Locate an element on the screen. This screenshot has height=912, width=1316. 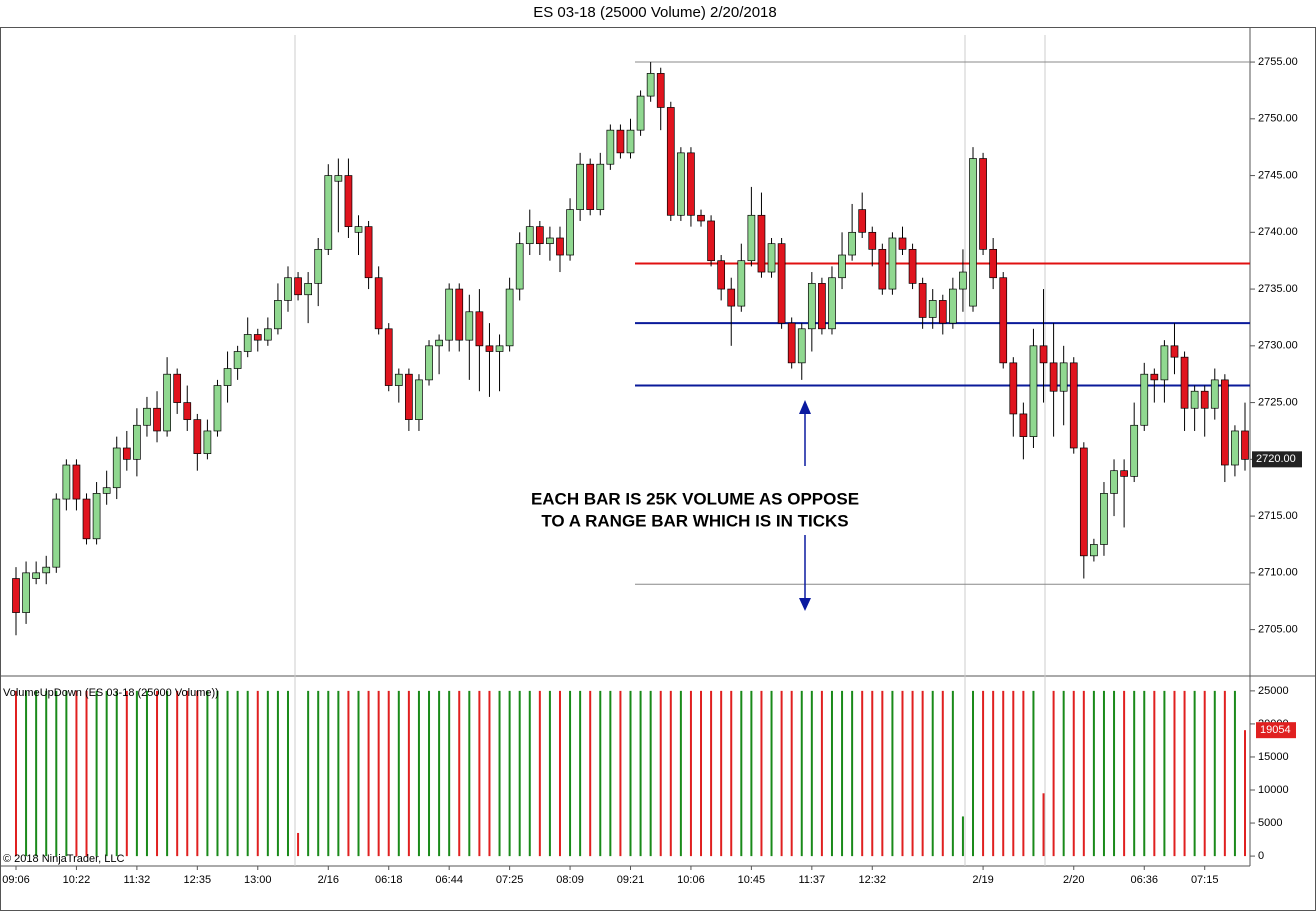
x-tick-label: 10:45 is located at coordinates (752, 880).